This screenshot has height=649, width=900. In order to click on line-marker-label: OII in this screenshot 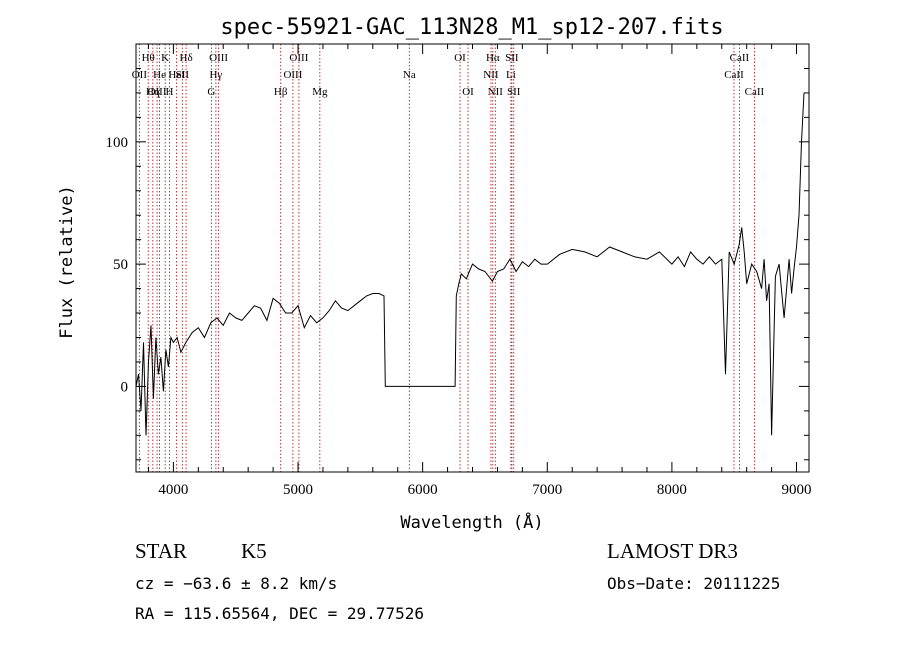, I will do `click(140, 75)`.